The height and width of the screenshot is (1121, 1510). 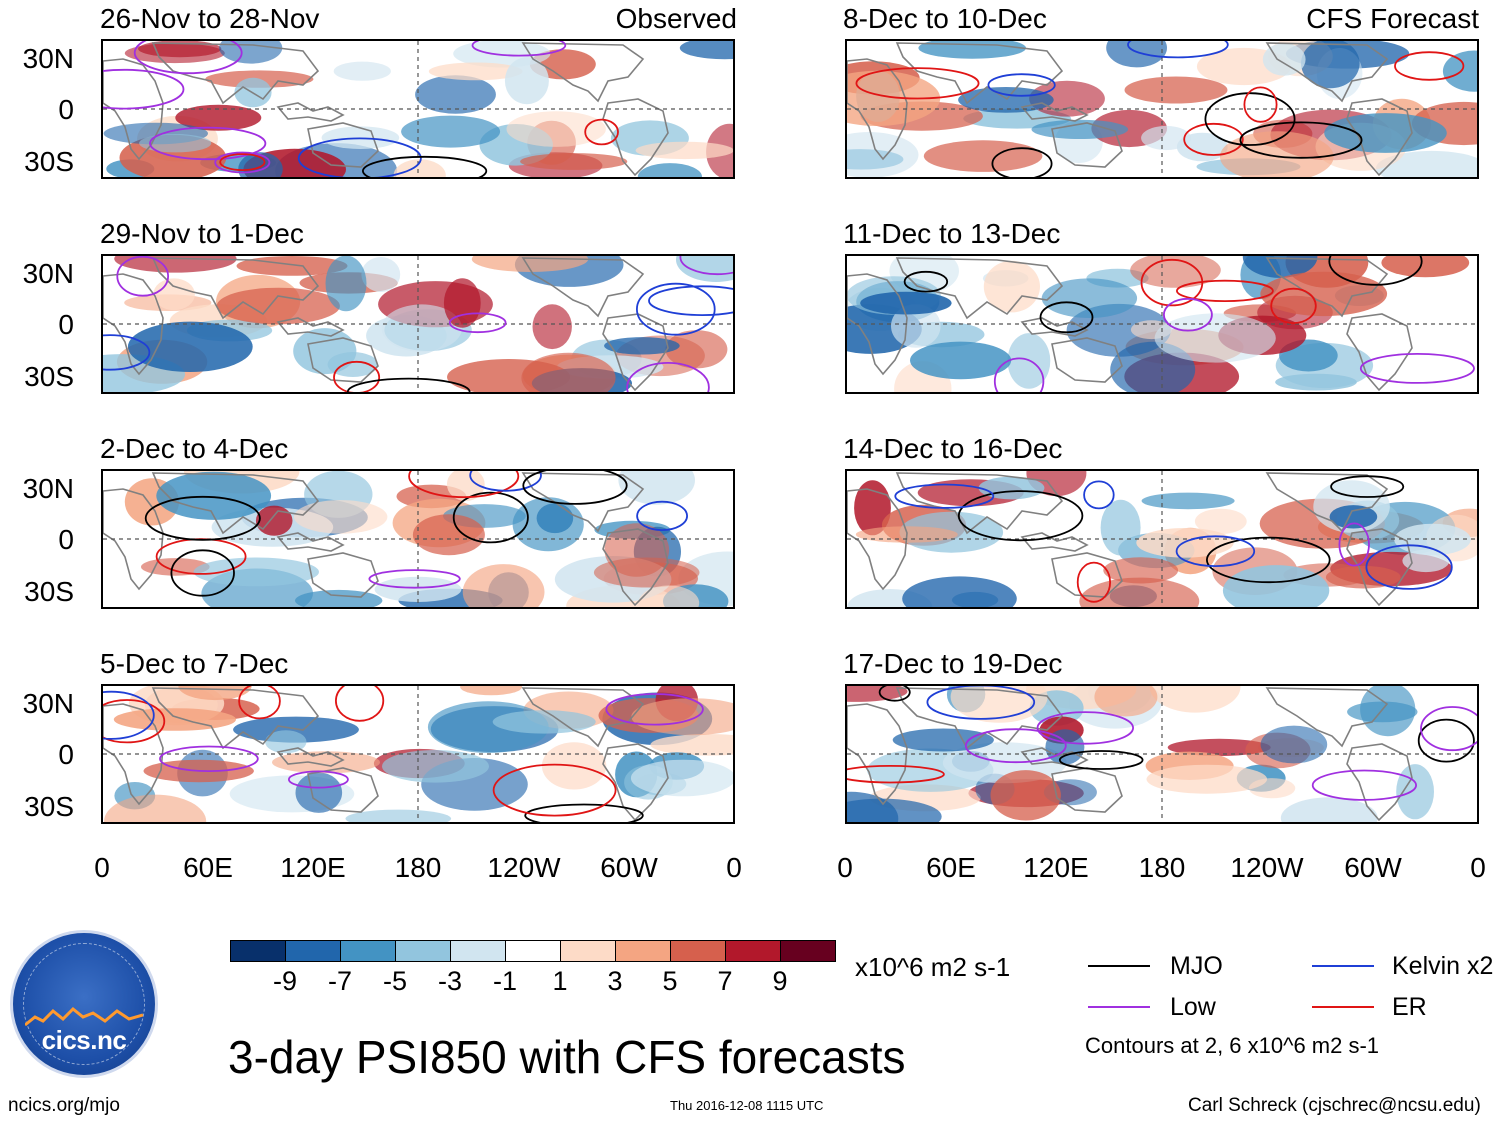 What do you see at coordinates (210, 18) in the screenshot?
I see `panel-title-1: 26-Nov to 28-Nov` at bounding box center [210, 18].